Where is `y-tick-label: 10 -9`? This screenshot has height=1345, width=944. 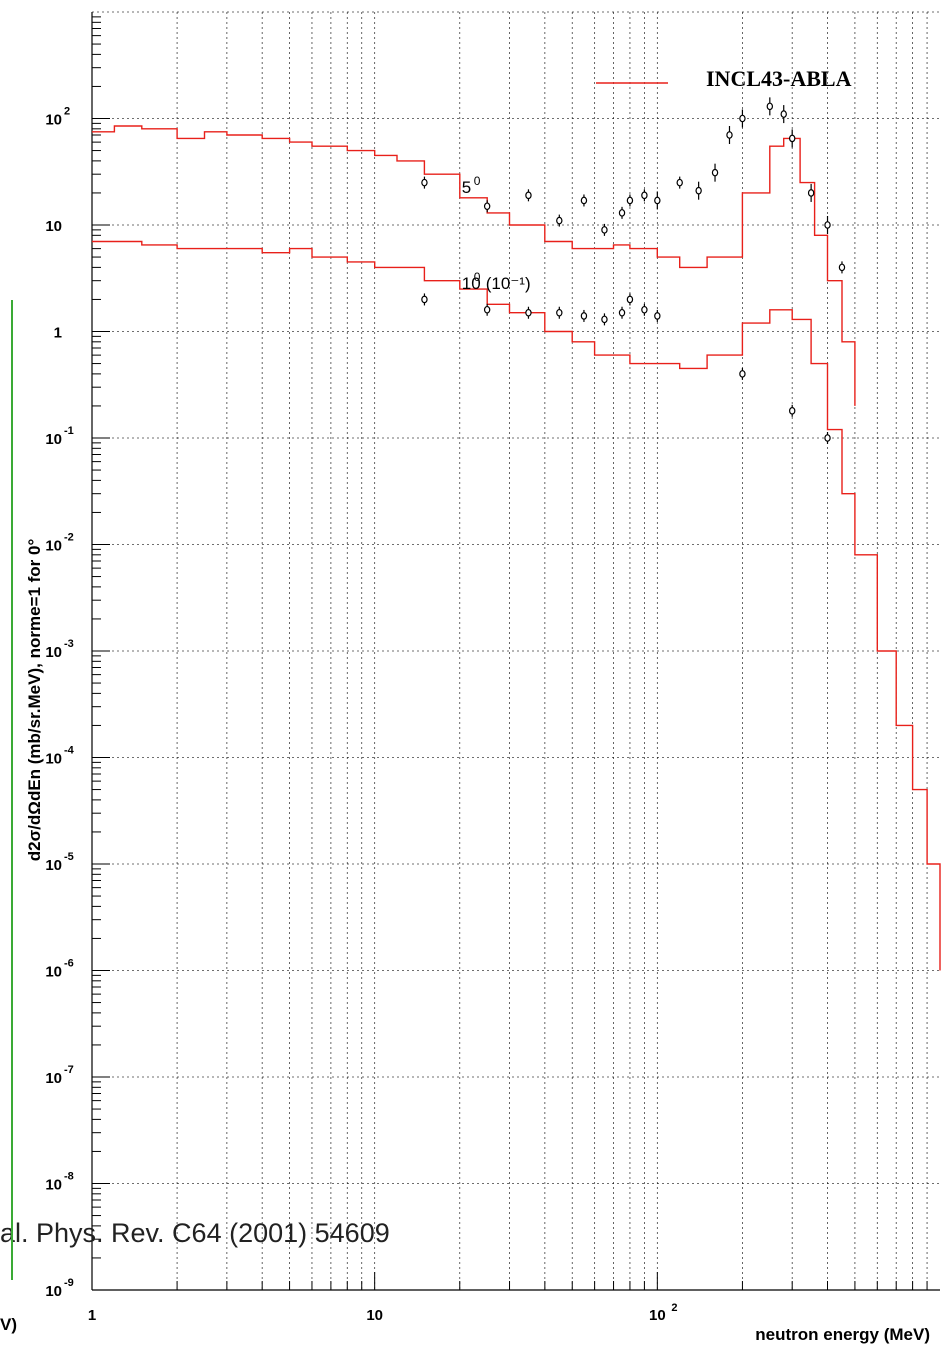 y-tick-label: 10 -9 is located at coordinates (59, 1288).